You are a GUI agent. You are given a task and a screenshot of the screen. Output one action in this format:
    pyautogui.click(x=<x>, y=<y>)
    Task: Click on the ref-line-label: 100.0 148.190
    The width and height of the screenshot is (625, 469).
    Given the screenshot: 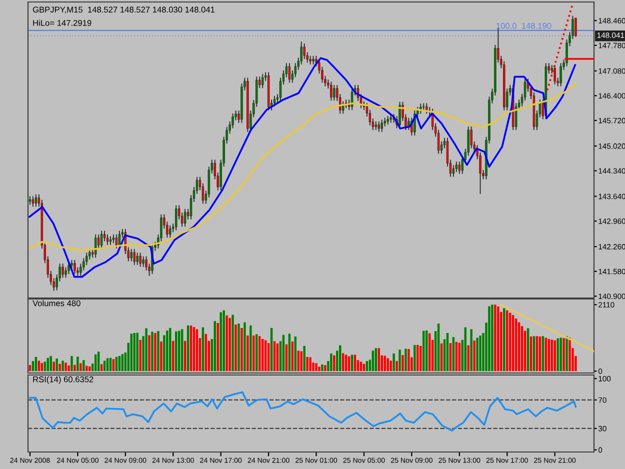 What is the action you would take?
    pyautogui.click(x=524, y=25)
    